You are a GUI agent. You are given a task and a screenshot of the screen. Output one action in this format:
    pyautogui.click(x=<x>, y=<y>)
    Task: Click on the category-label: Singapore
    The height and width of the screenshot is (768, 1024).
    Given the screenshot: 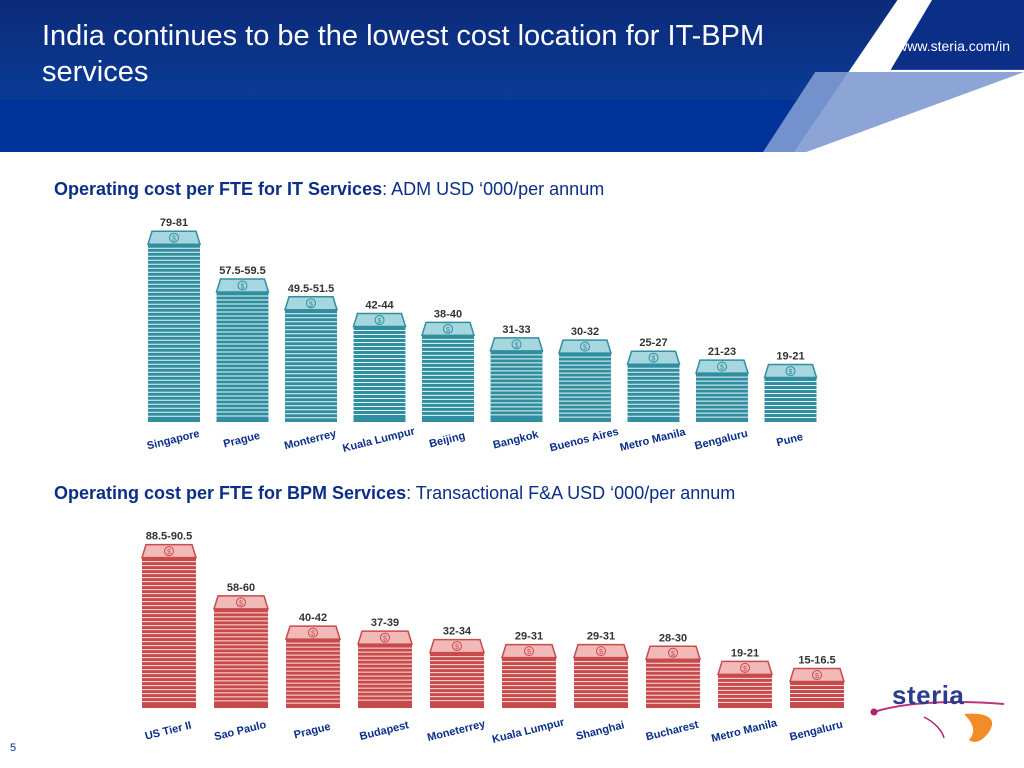 What is the action you would take?
    pyautogui.click(x=173, y=440)
    